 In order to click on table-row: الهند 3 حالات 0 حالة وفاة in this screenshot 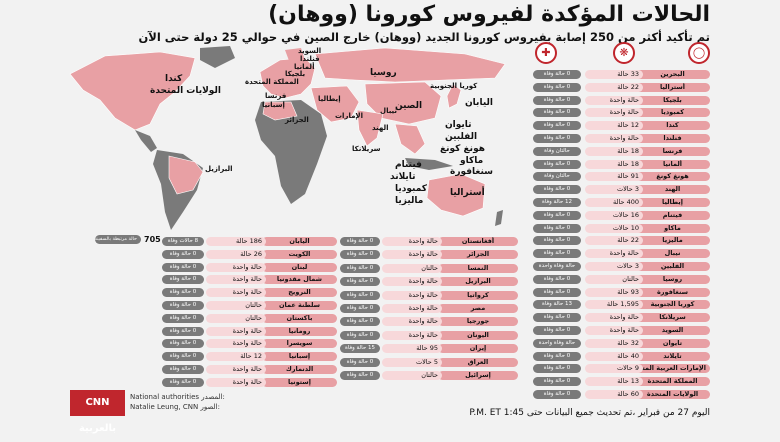, I will do `click(621, 190)`.